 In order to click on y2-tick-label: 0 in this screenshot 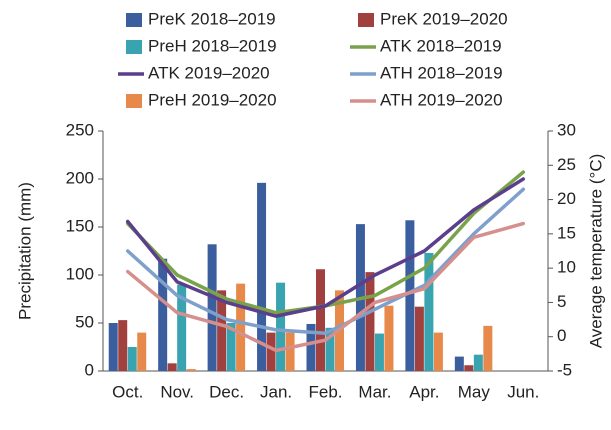, I will do `click(561, 335)`.